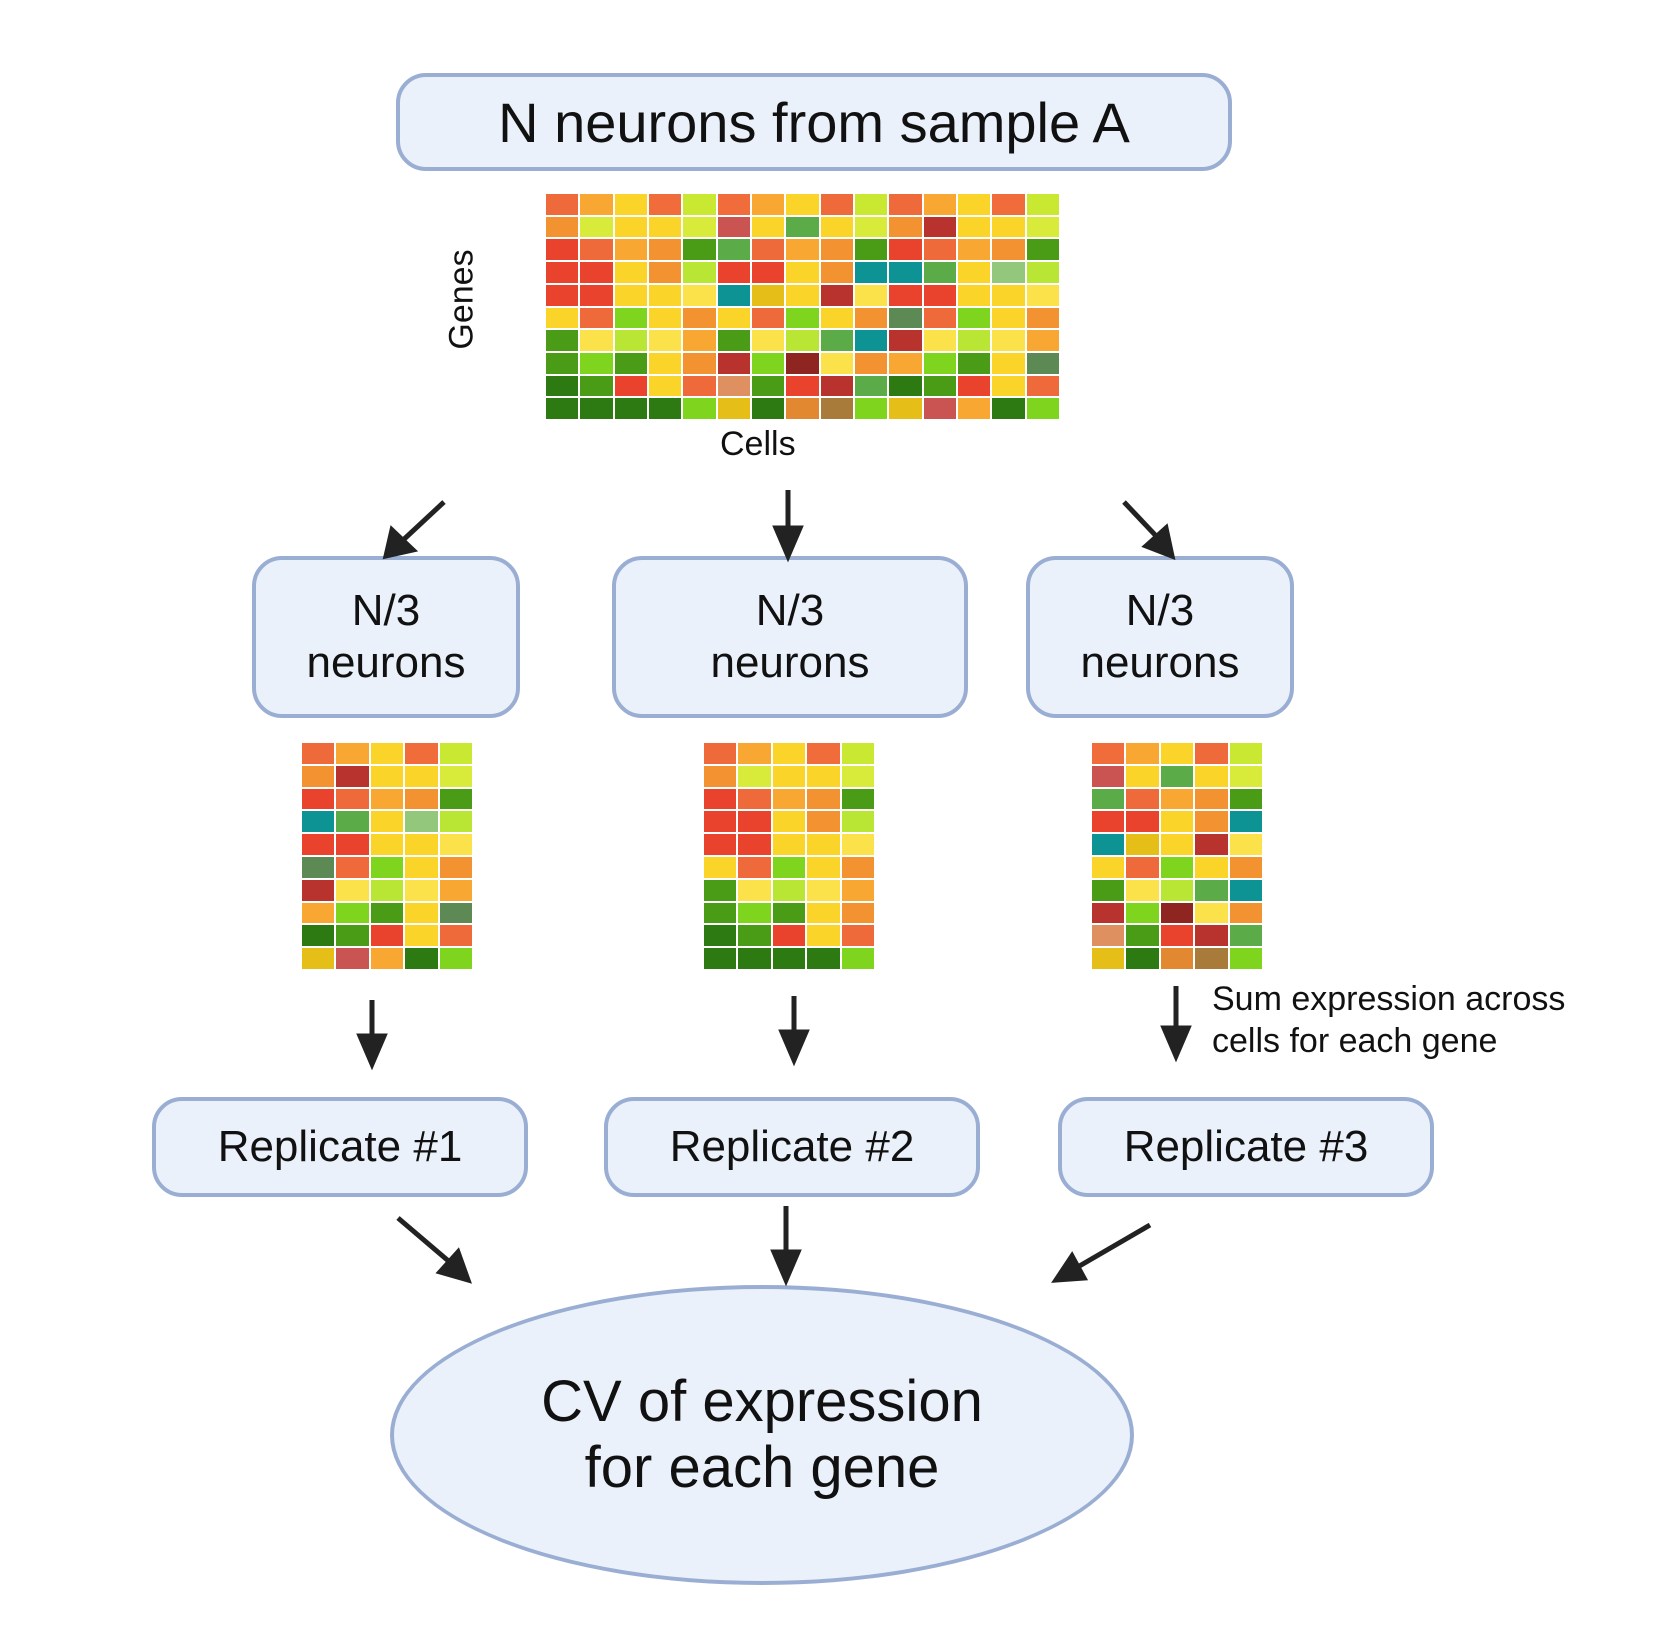 This screenshot has height=1637, width=1669. What do you see at coordinates (802, 306) in the screenshot?
I see `main-heatmap` at bounding box center [802, 306].